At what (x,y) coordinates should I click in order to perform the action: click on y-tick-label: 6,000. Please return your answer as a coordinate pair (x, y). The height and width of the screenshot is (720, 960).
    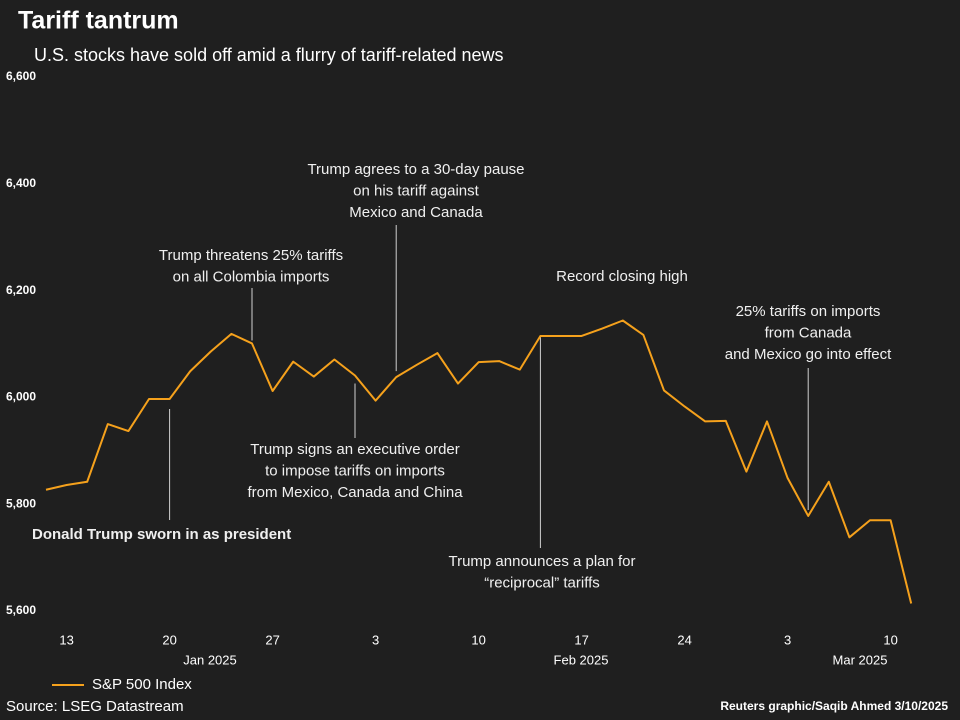
    Looking at the image, I should click on (21, 397).